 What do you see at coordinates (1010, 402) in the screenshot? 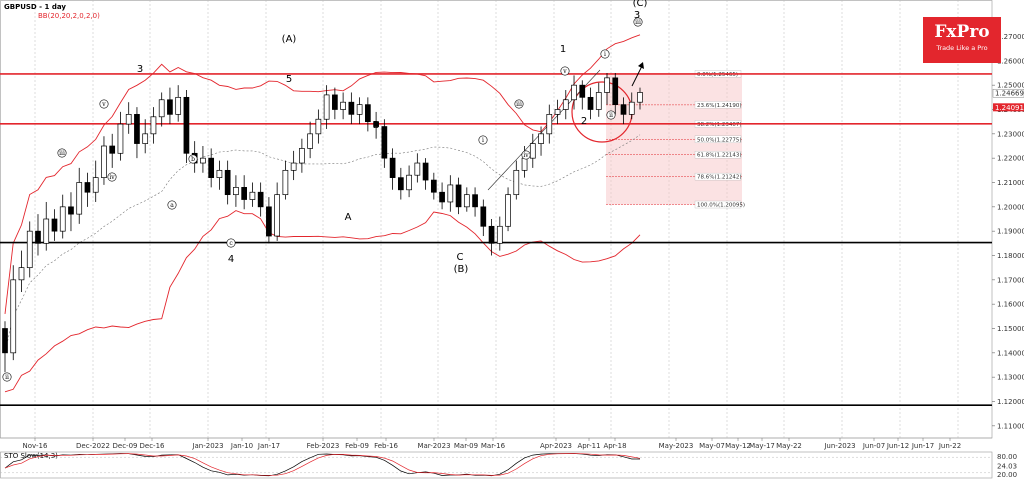
I see `price-tick-label: 1.12000` at bounding box center [1010, 402].